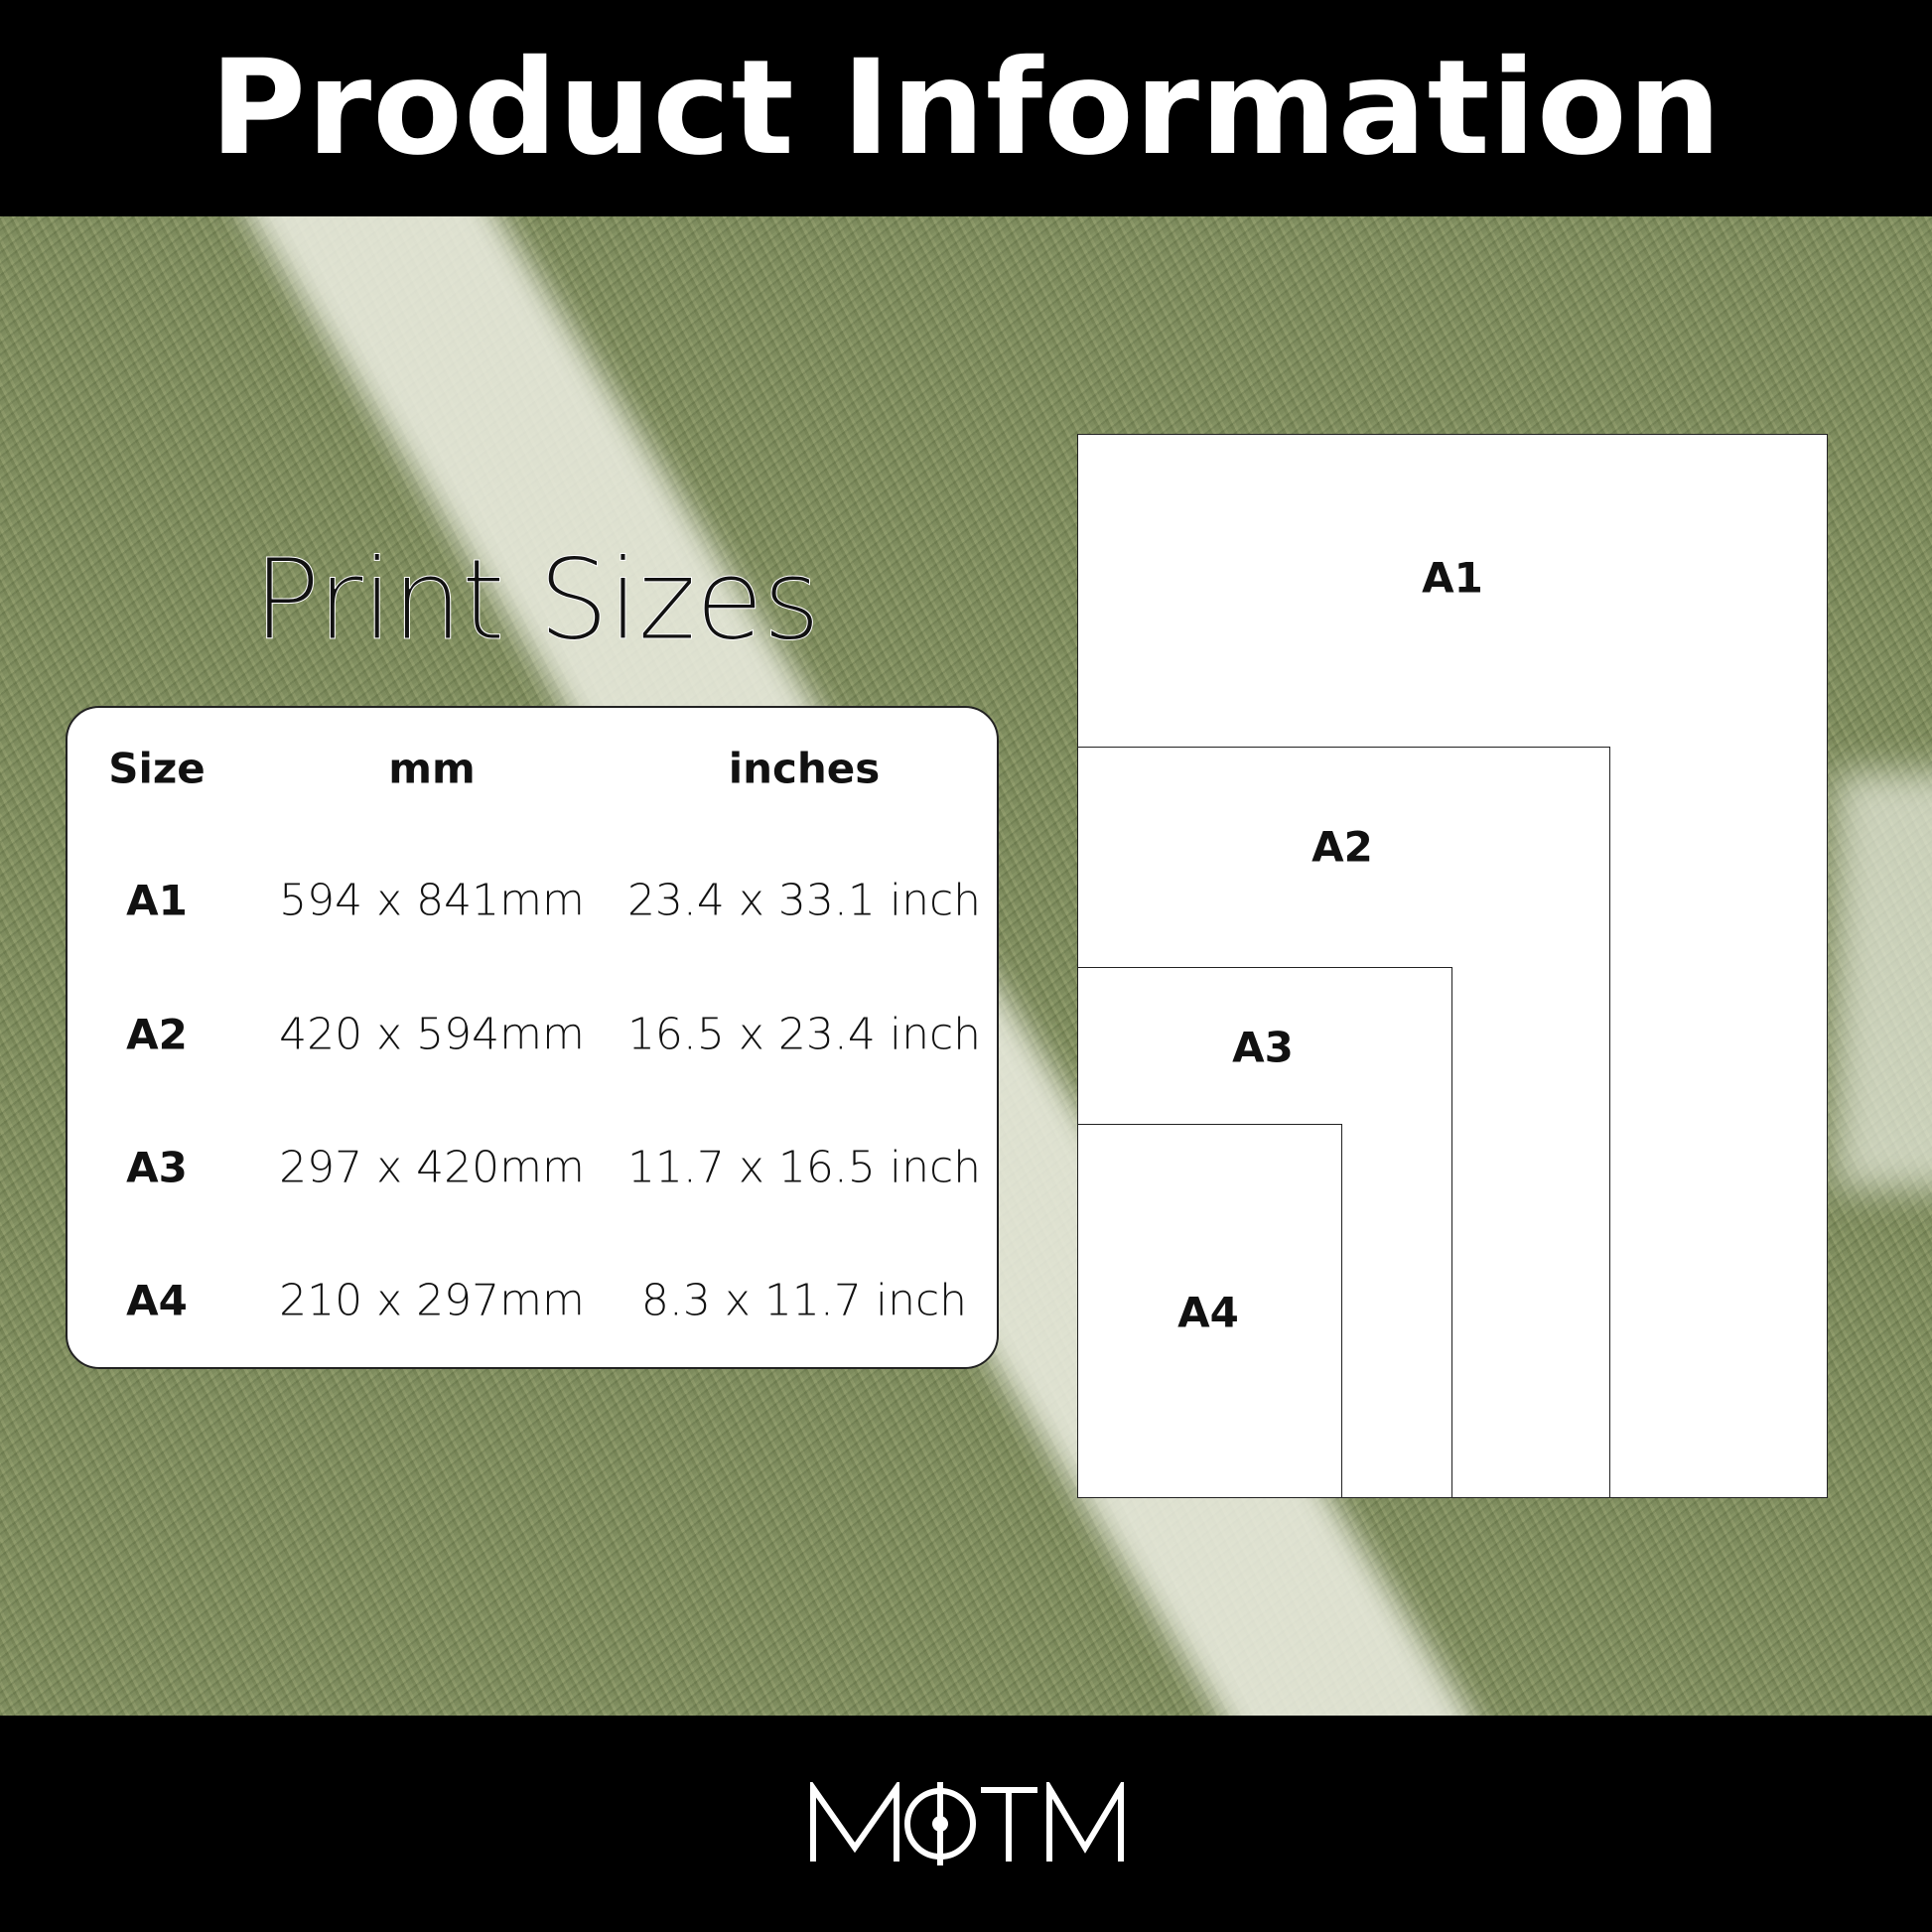 This screenshot has width=1932, height=1932. I want to click on table-cell-inches: 23.4 x 33.1 inch, so click(804, 901).